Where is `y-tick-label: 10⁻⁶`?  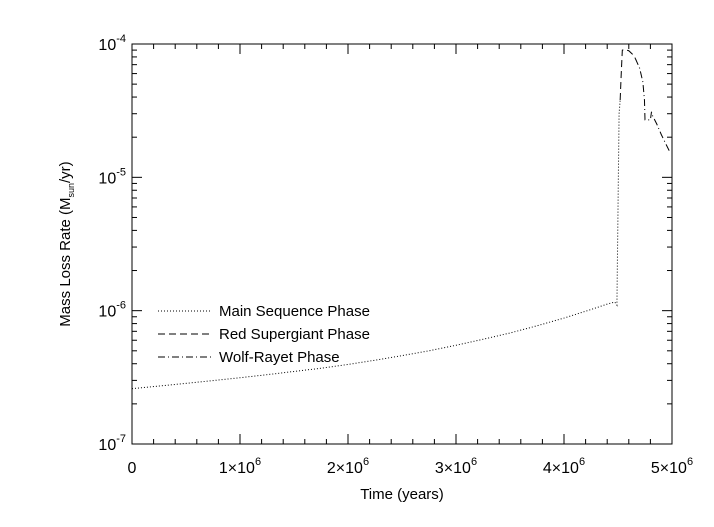
y-tick-label: 10⁻⁶ is located at coordinates (112, 310).